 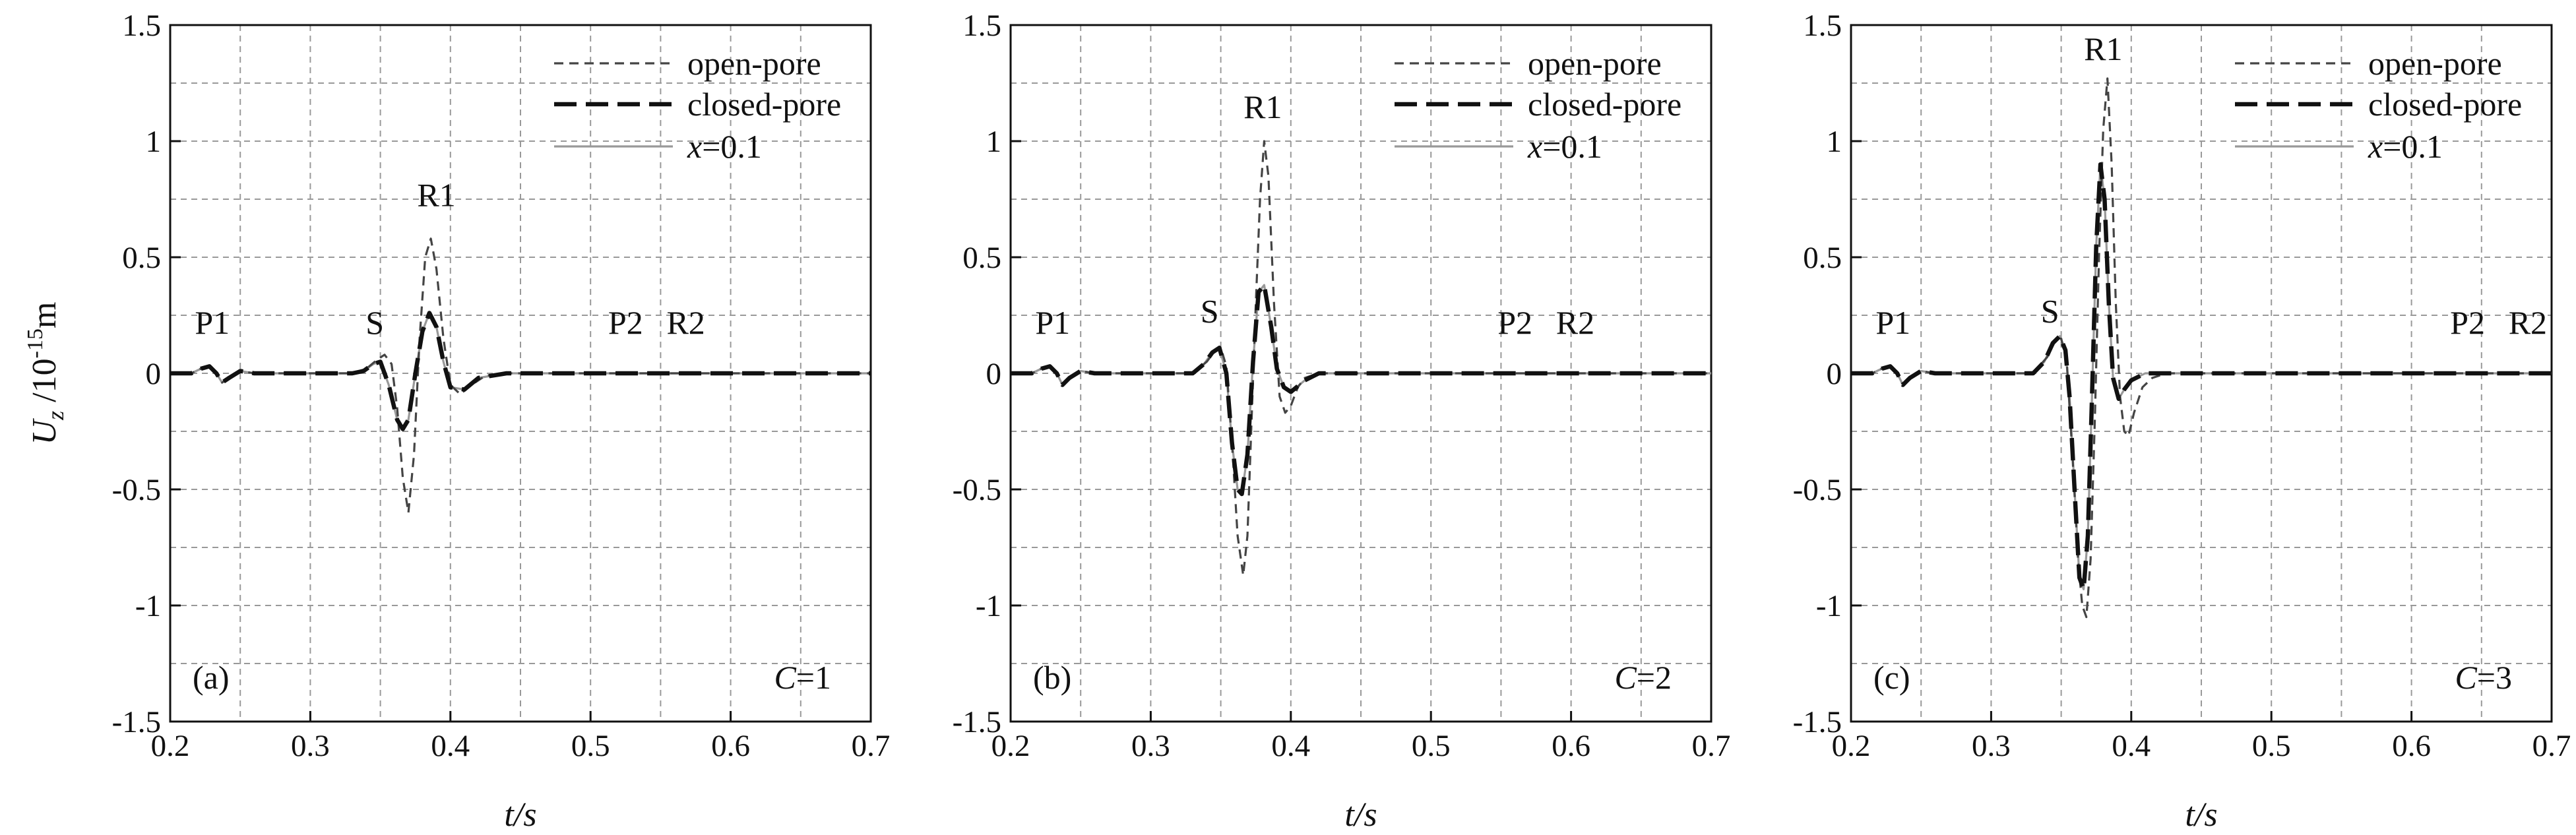 I want to click on y-axis-label-unit: /10, so click(x=44, y=384).